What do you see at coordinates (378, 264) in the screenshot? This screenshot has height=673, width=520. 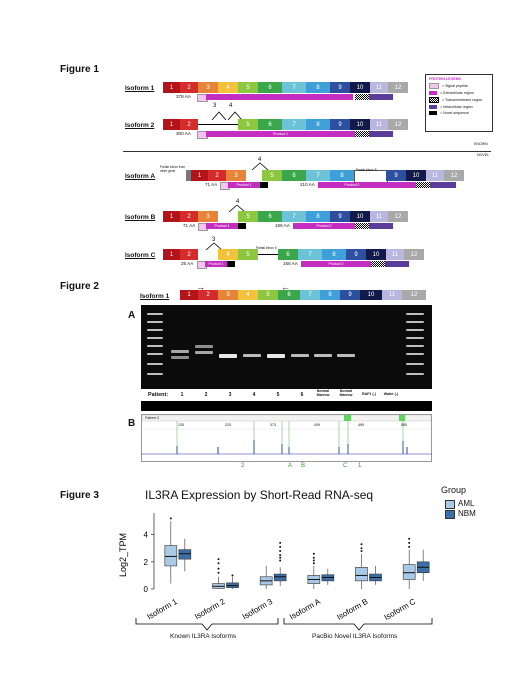 I see `isoformC-tm` at bounding box center [378, 264].